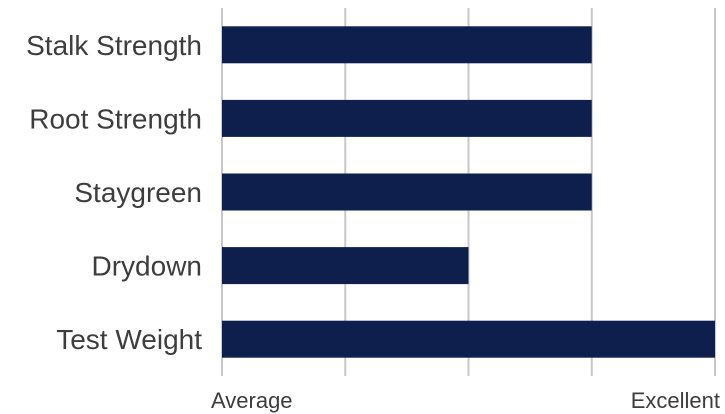 This screenshot has width=725, height=414. What do you see at coordinates (675, 400) in the screenshot?
I see `x-tick-label: Excellent` at bounding box center [675, 400].